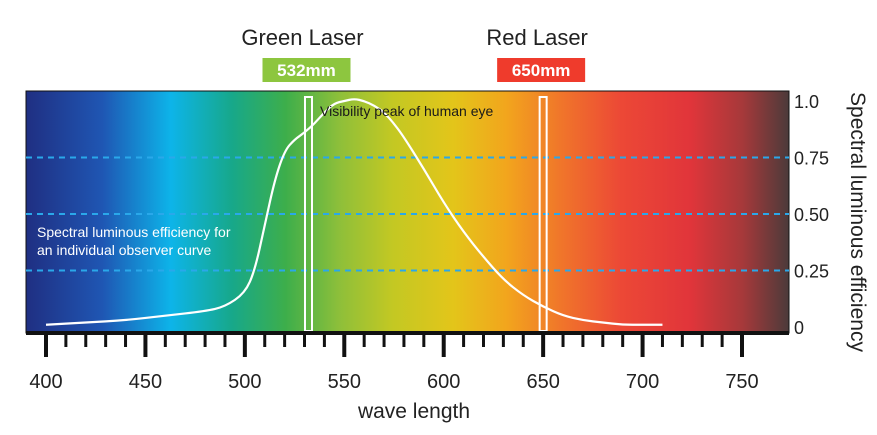  What do you see at coordinates (145, 382) in the screenshot?
I see `x-tick-label: 450` at bounding box center [145, 382].